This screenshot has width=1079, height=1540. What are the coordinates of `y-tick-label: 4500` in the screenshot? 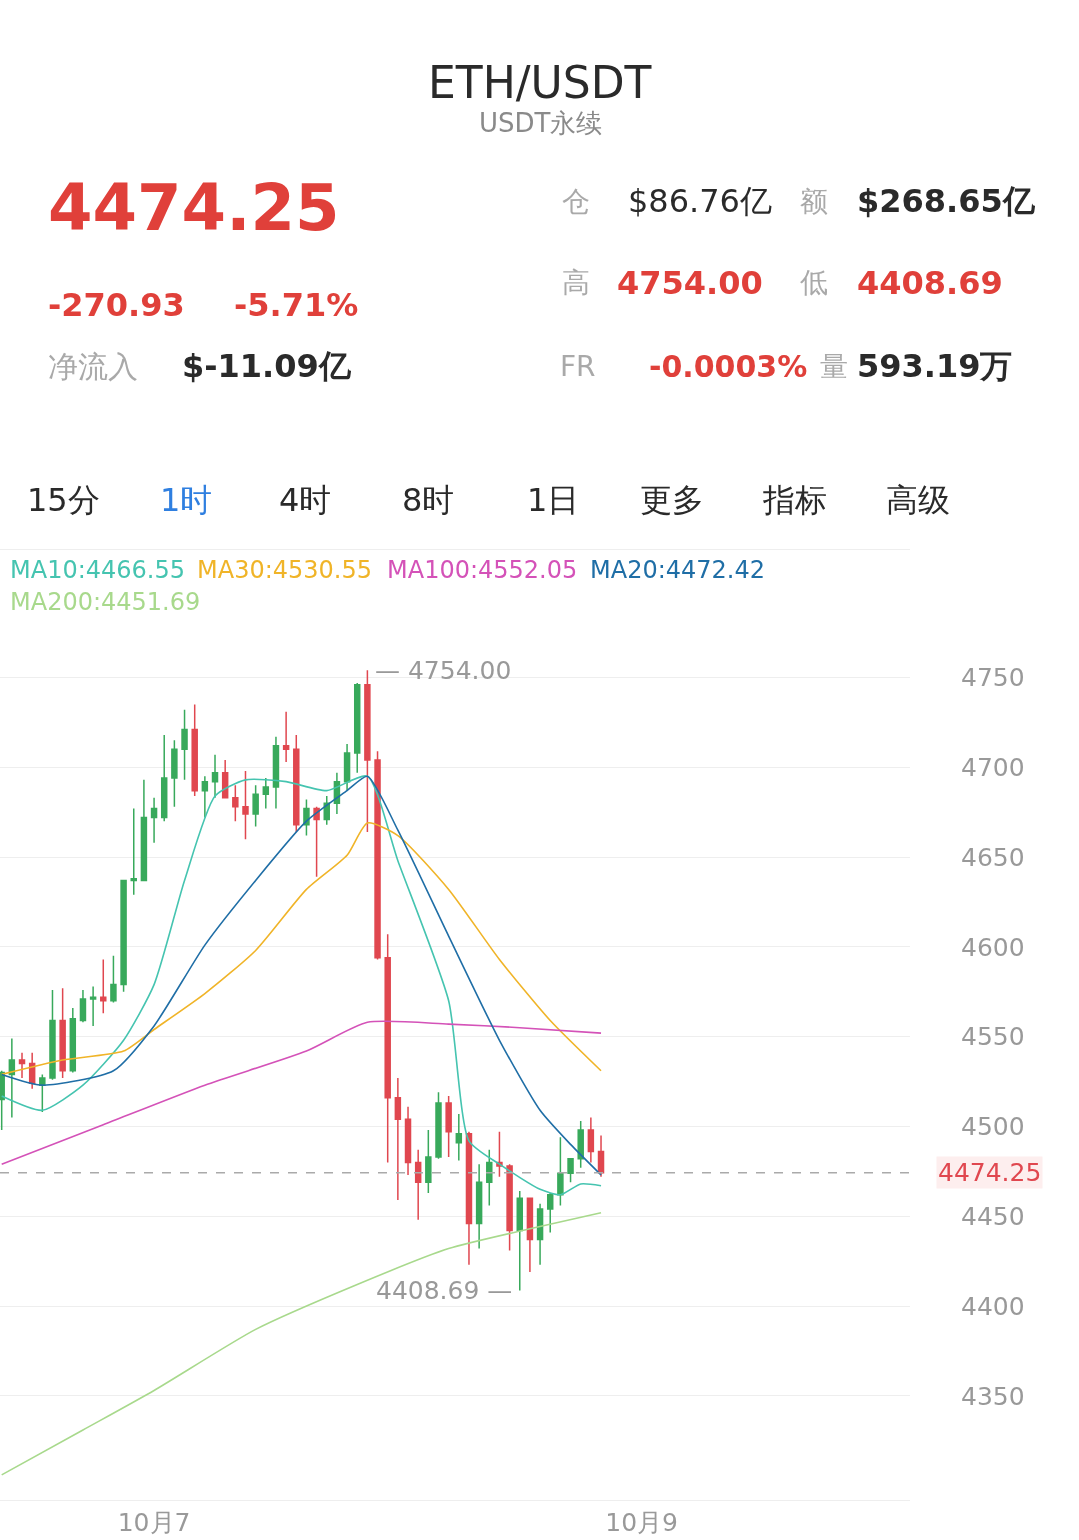 It's located at (993, 1127).